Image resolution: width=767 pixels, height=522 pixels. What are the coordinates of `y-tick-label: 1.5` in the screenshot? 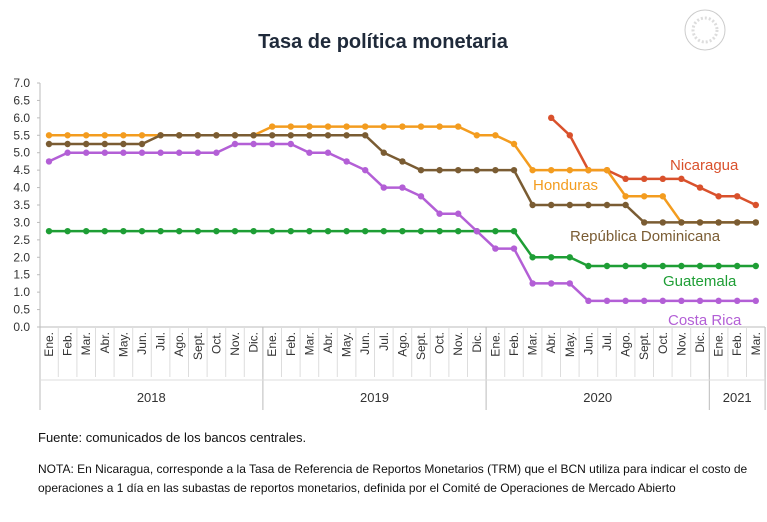 It's located at (21, 275).